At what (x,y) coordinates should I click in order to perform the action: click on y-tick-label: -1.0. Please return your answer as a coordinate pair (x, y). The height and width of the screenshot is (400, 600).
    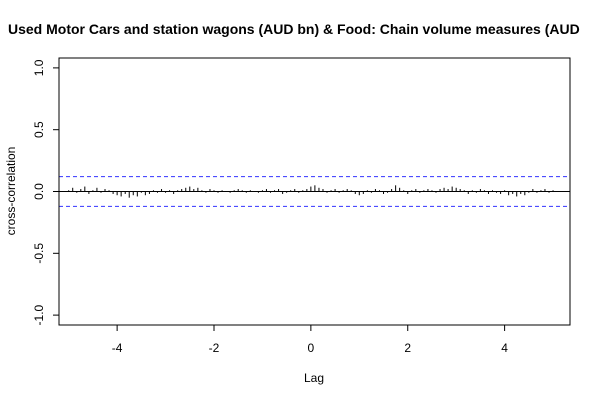
    Looking at the image, I should click on (39, 314).